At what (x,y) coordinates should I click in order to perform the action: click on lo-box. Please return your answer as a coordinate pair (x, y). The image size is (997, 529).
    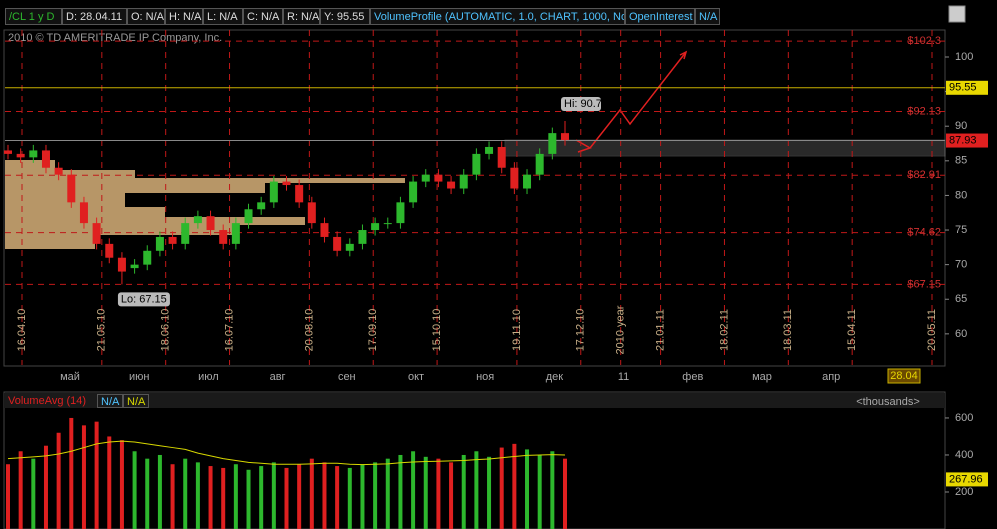
    Looking at the image, I should click on (143, 299).